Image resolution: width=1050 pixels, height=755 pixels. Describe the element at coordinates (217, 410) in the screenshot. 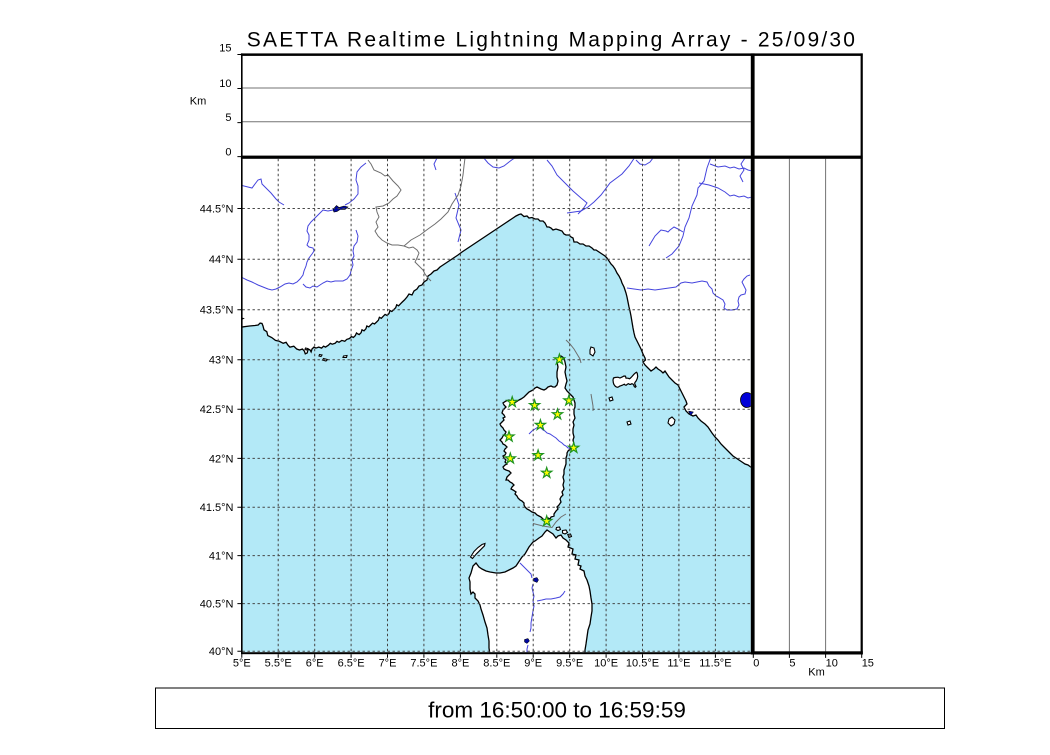

I see `svg-text: 42.5°N` at that location.